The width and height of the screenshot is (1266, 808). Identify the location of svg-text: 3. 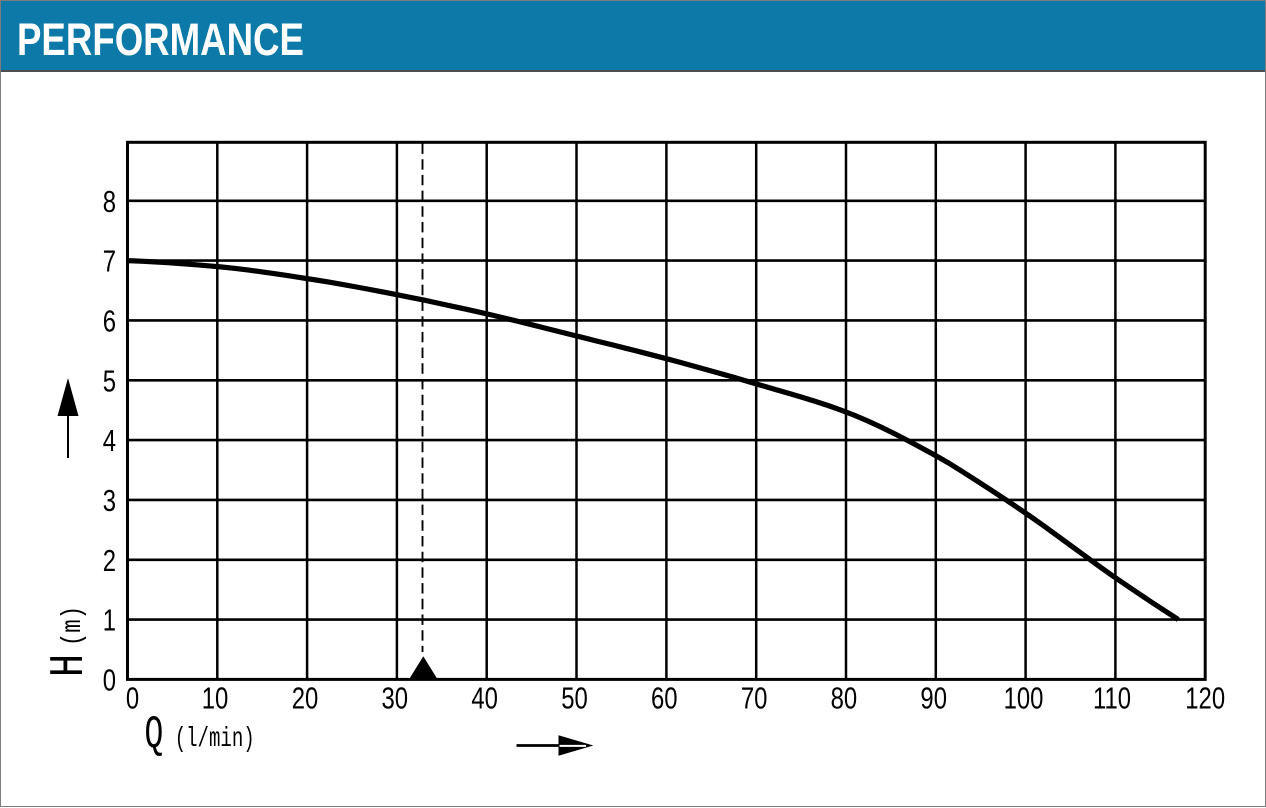
(109, 500).